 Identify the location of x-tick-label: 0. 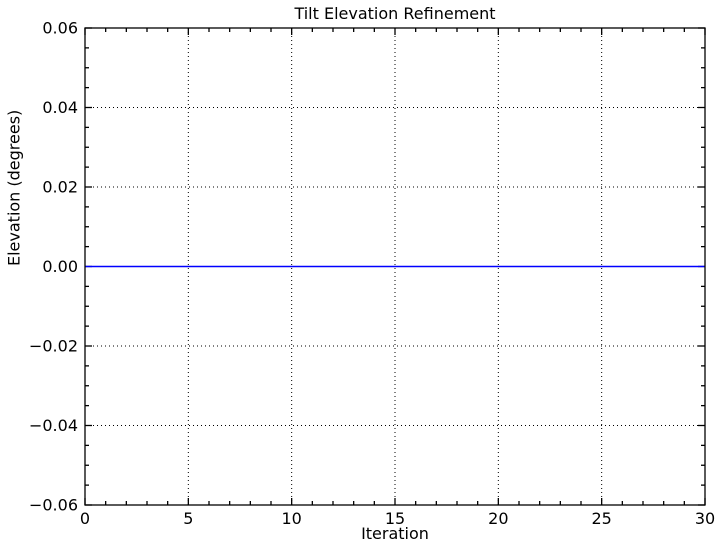
(85, 518).